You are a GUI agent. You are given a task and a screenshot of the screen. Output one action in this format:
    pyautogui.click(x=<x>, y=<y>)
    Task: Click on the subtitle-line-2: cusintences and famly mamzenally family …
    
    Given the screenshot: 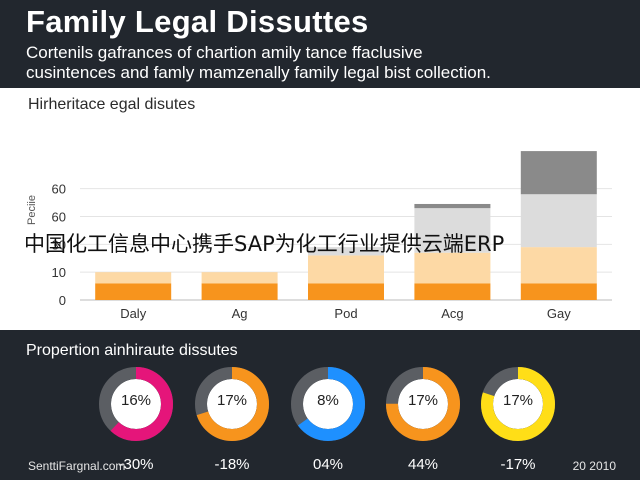 What is the action you would take?
    pyautogui.click(x=258, y=72)
    